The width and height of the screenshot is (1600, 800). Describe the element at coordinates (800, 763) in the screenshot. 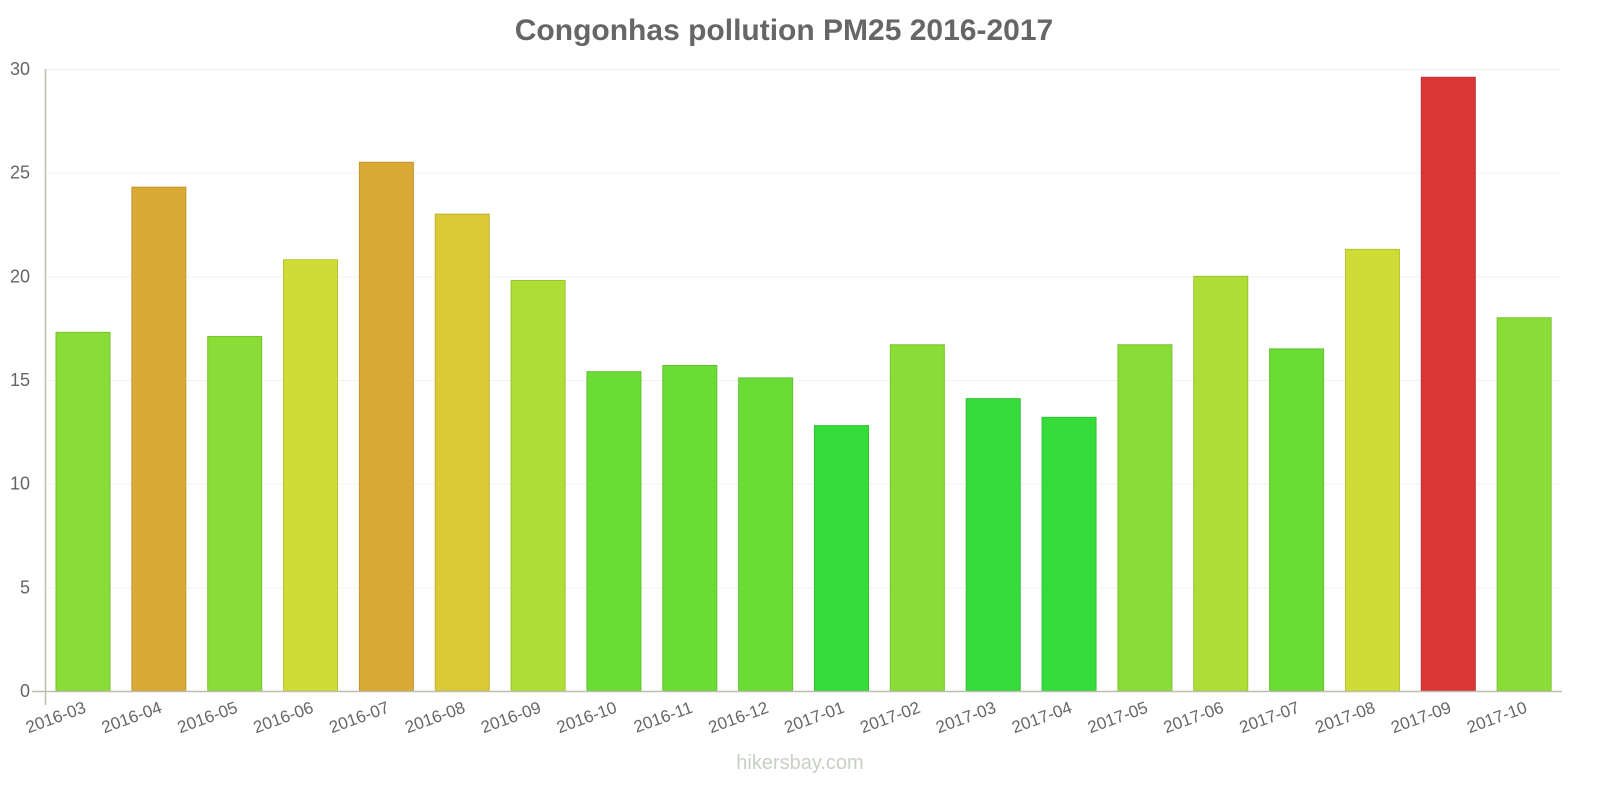

I see `watermark: hikersbay.com` at that location.